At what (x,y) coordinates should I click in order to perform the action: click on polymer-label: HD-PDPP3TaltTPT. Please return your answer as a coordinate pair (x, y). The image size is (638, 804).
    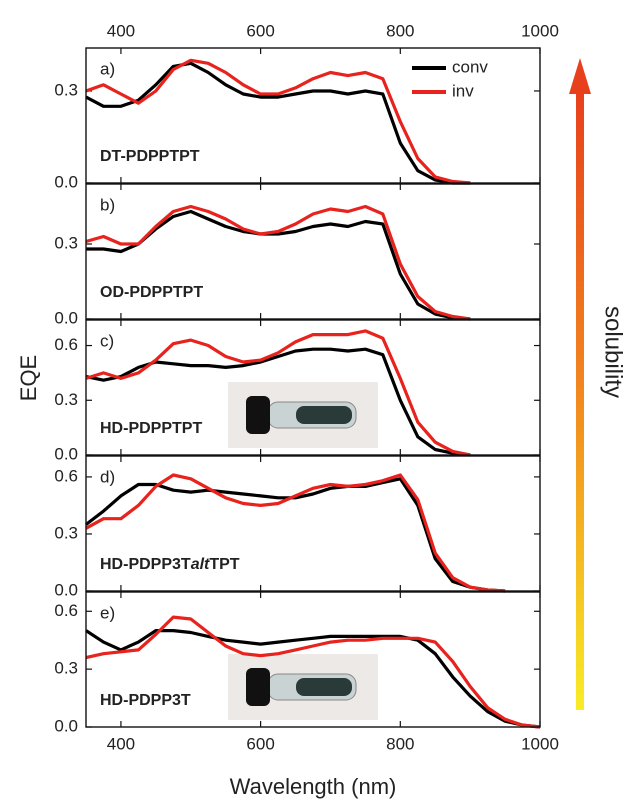
    Looking at the image, I should click on (170, 564).